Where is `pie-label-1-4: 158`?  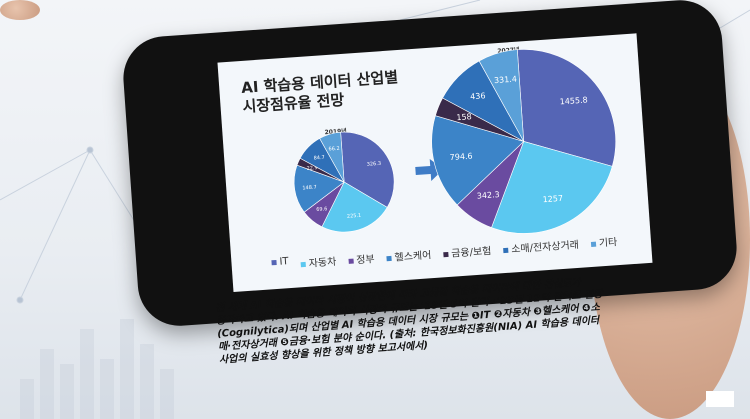
pie-label-1-4: 158 is located at coordinates (464, 117).